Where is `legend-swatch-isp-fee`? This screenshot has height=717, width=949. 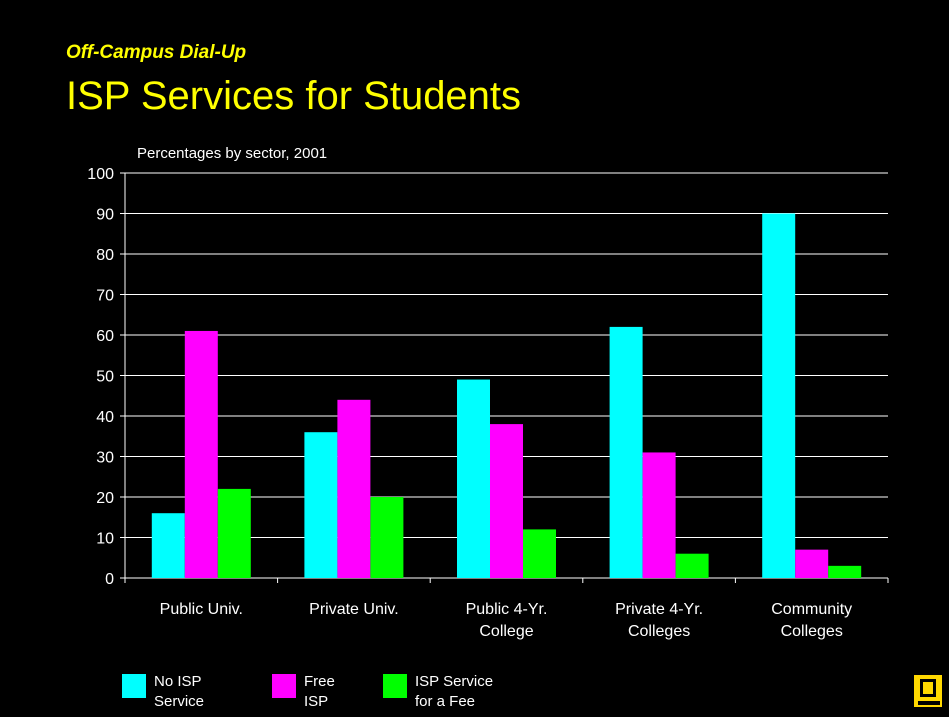 legend-swatch-isp-fee is located at coordinates (395, 686).